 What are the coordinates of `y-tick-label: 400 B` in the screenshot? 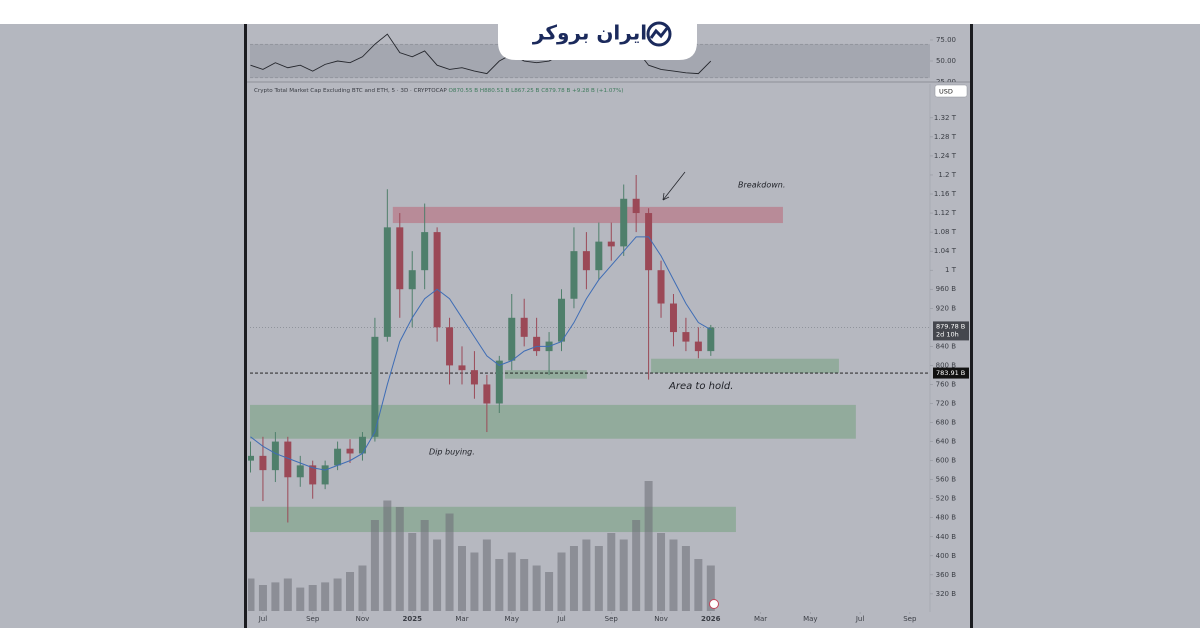 It's located at (946, 556).